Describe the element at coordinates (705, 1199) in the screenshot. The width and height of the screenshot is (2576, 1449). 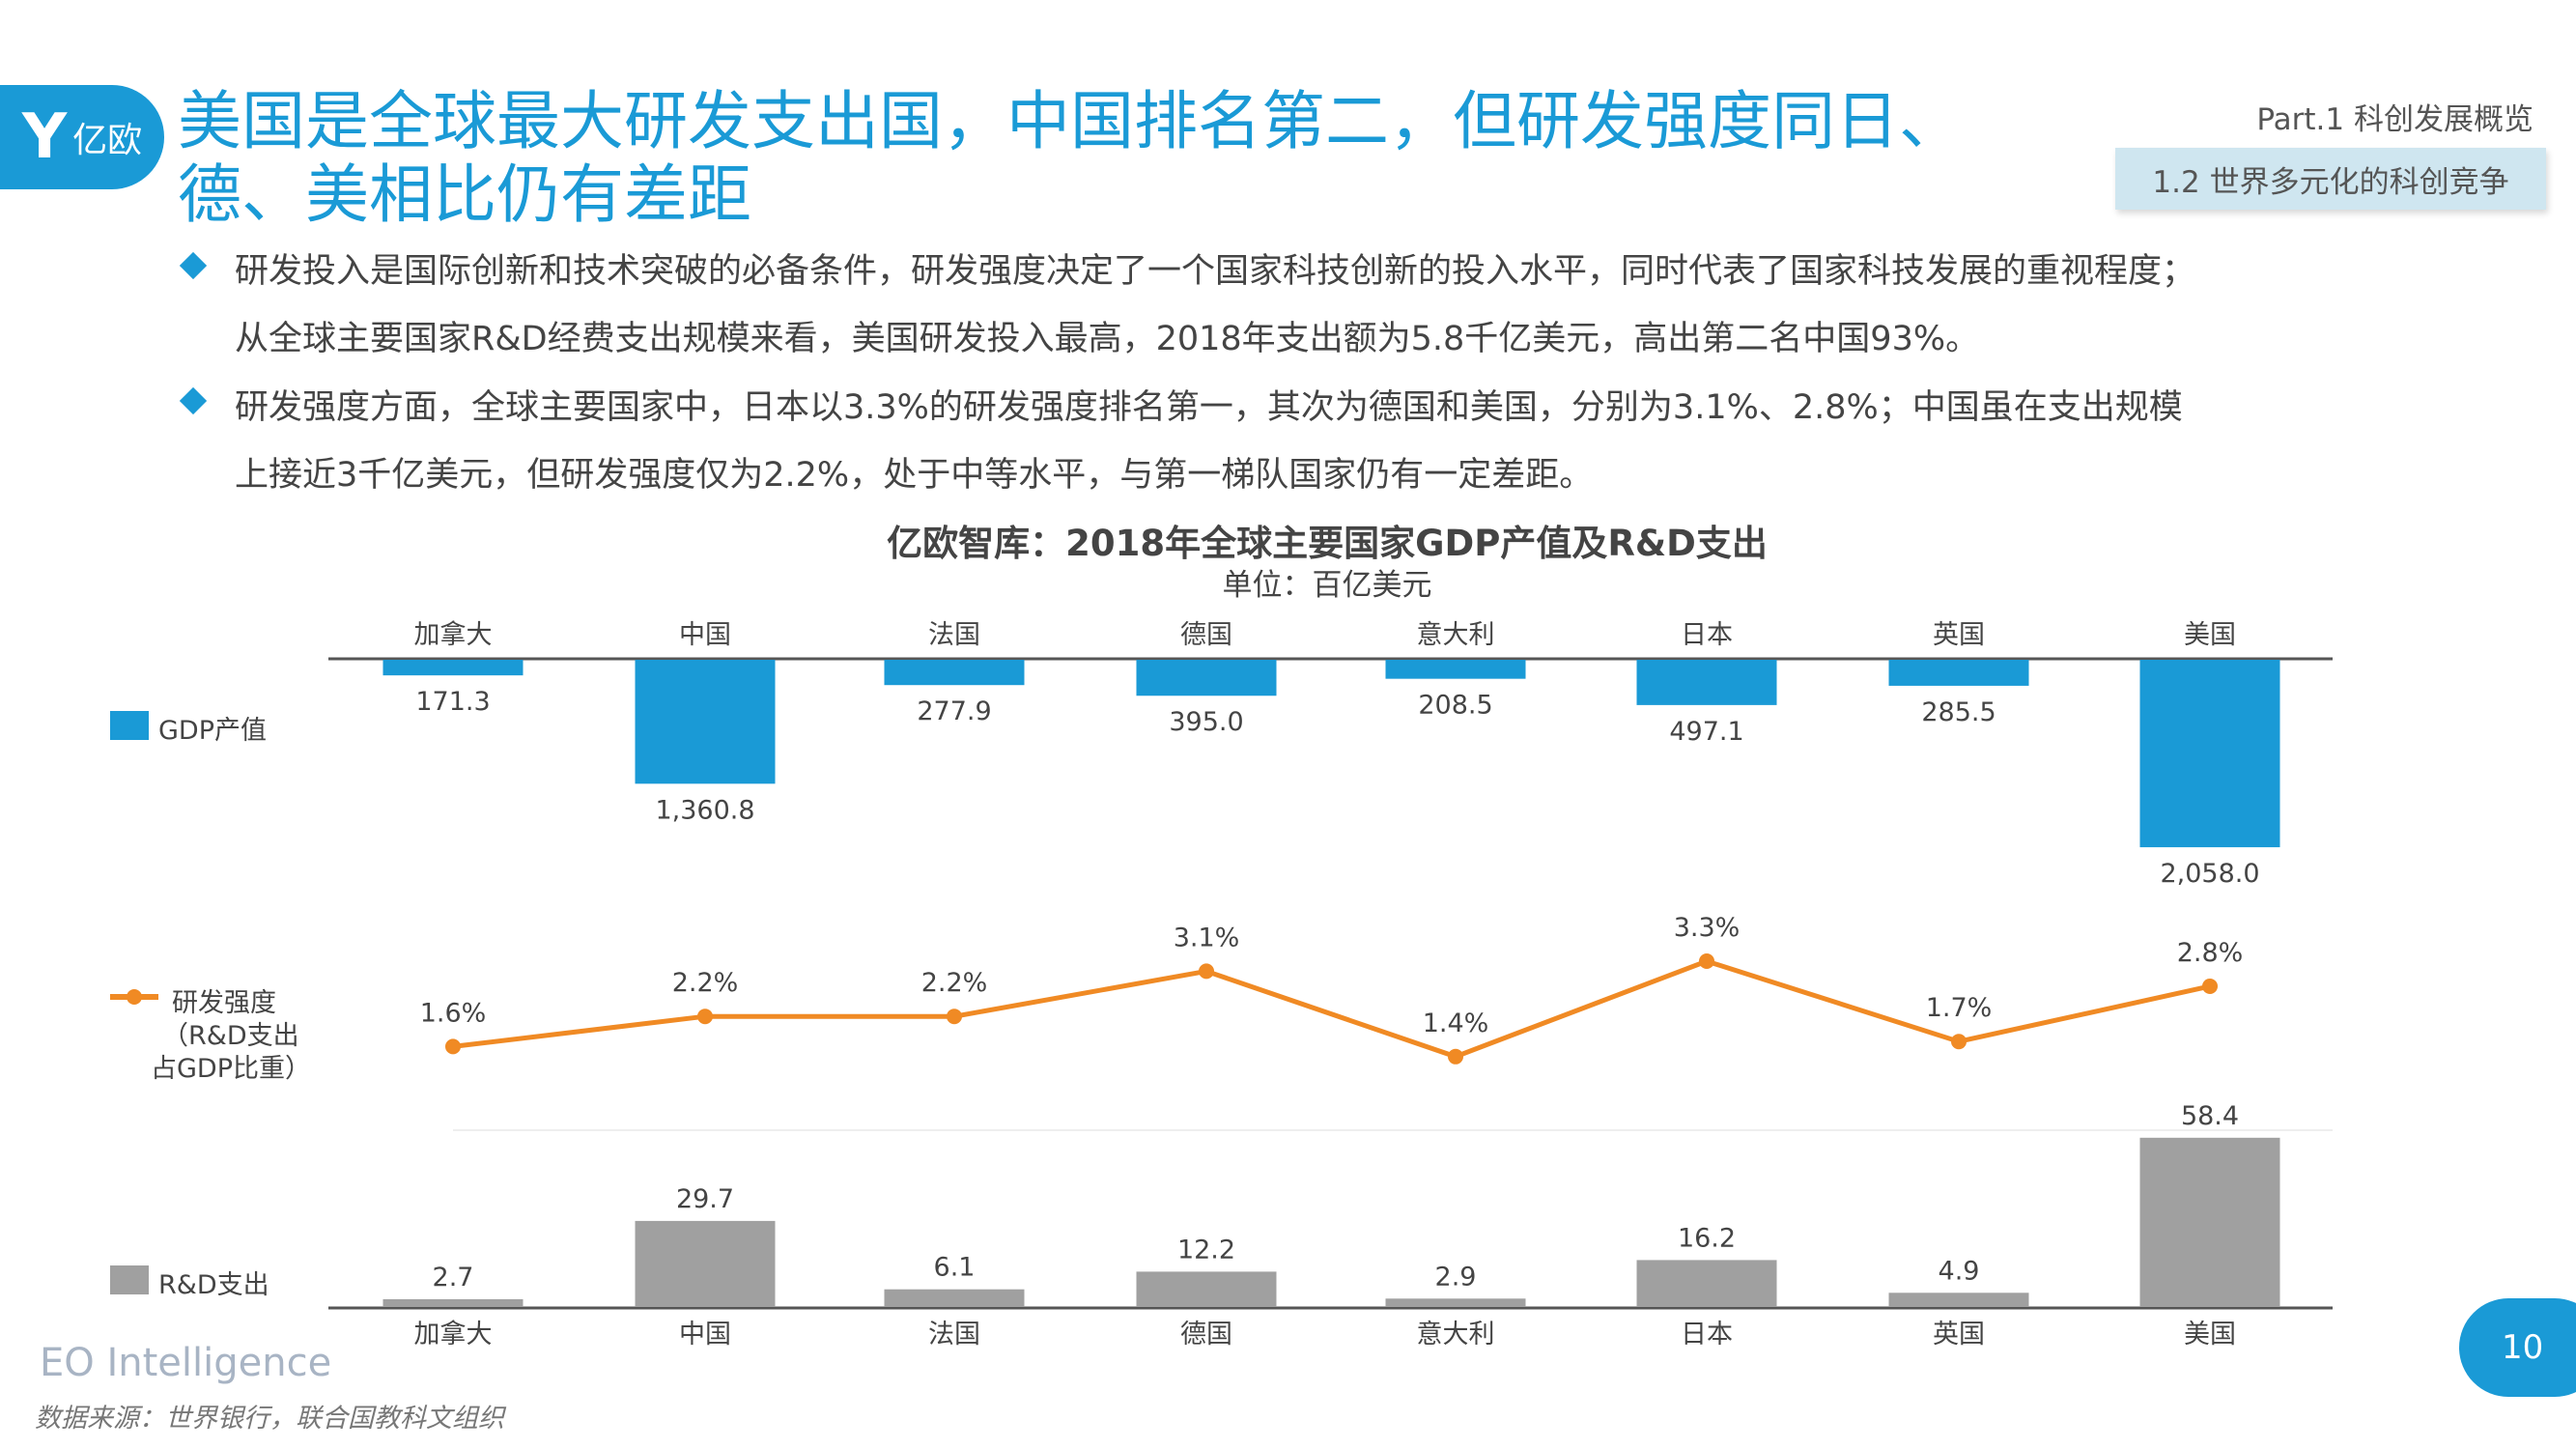
I see `rd-data-label: 29.7` at that location.